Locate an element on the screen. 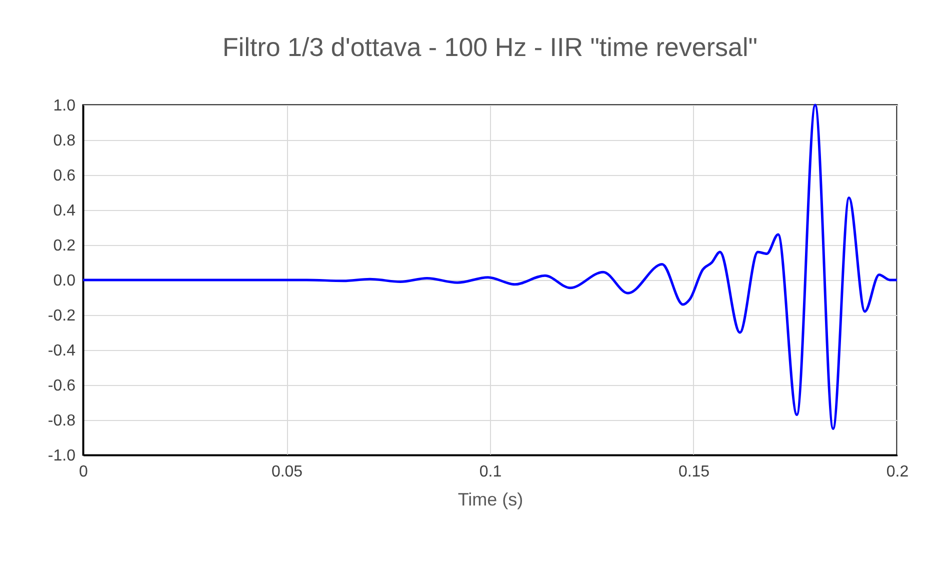 Image resolution: width=926 pixels, height=565 pixels. x-tick-label: 0.2 is located at coordinates (897, 472).